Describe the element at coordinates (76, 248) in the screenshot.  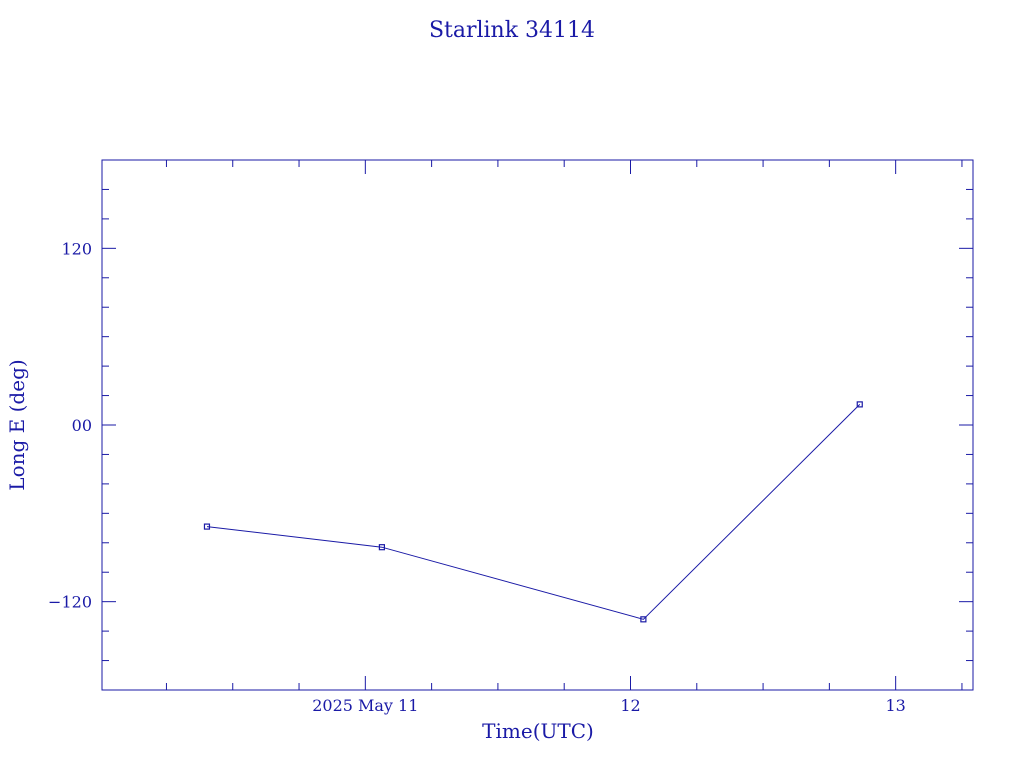
I see `y-tick-label: 120` at that location.